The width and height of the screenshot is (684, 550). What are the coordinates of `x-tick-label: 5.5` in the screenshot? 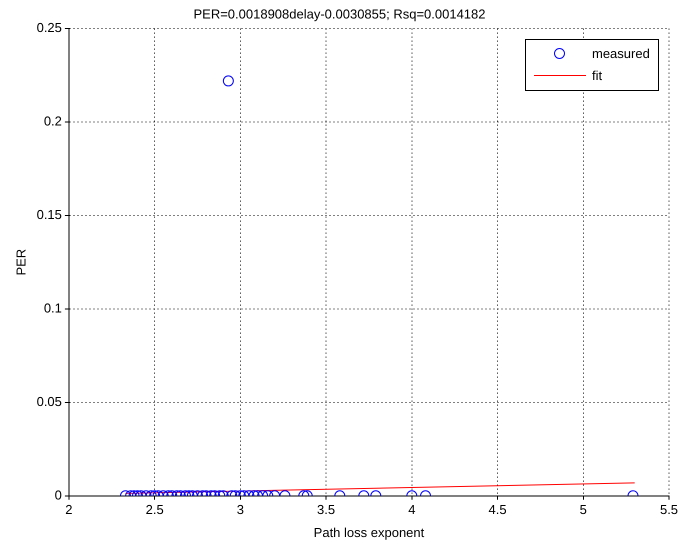 It's located at (669, 510).